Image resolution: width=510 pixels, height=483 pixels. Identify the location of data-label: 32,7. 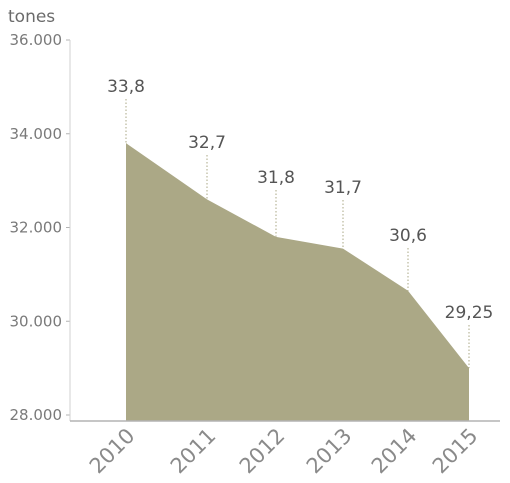
(207, 143).